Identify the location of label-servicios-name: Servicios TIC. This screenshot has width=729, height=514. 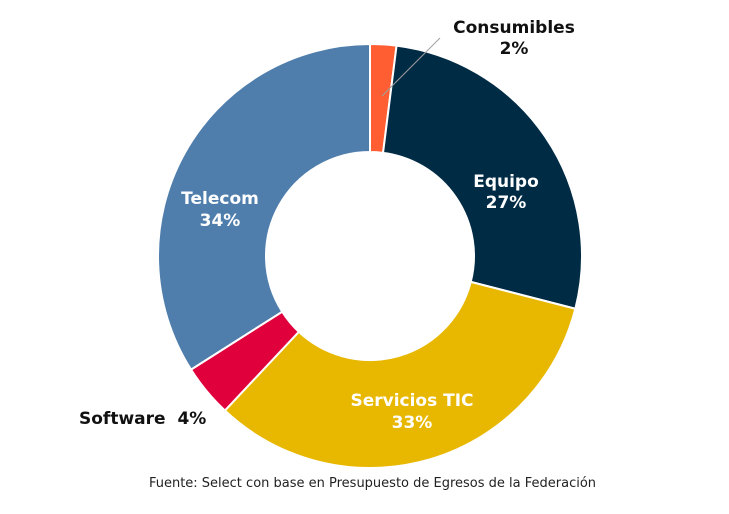
(411, 401).